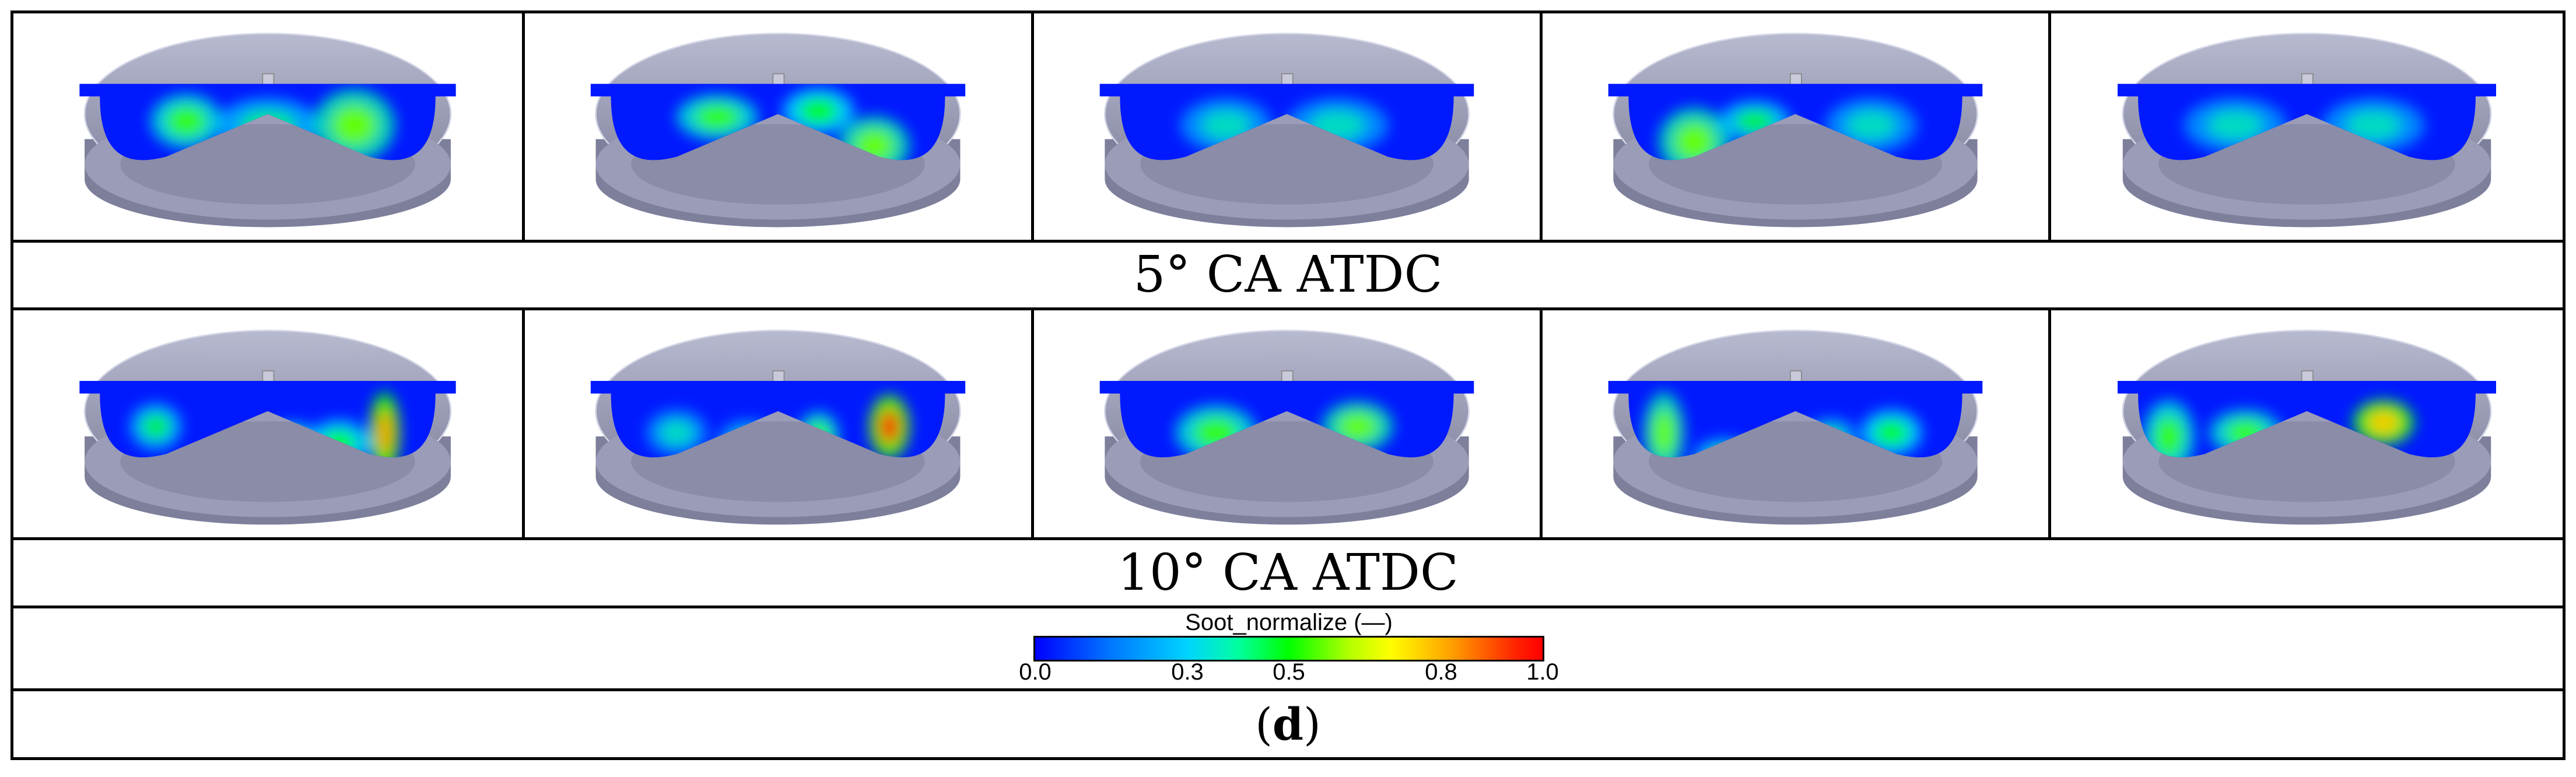 Image resolution: width=2576 pixels, height=777 pixels. I want to click on colorbar-tick-label: 0.8, so click(1441, 672).